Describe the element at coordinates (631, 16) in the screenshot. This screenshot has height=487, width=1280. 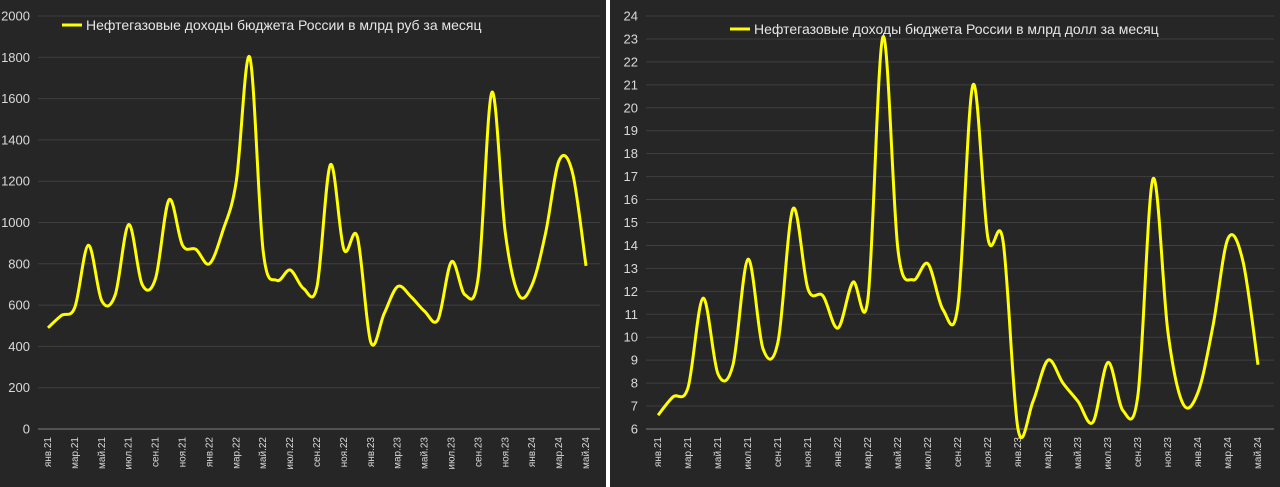
I see `y-tick-label: 24` at that location.